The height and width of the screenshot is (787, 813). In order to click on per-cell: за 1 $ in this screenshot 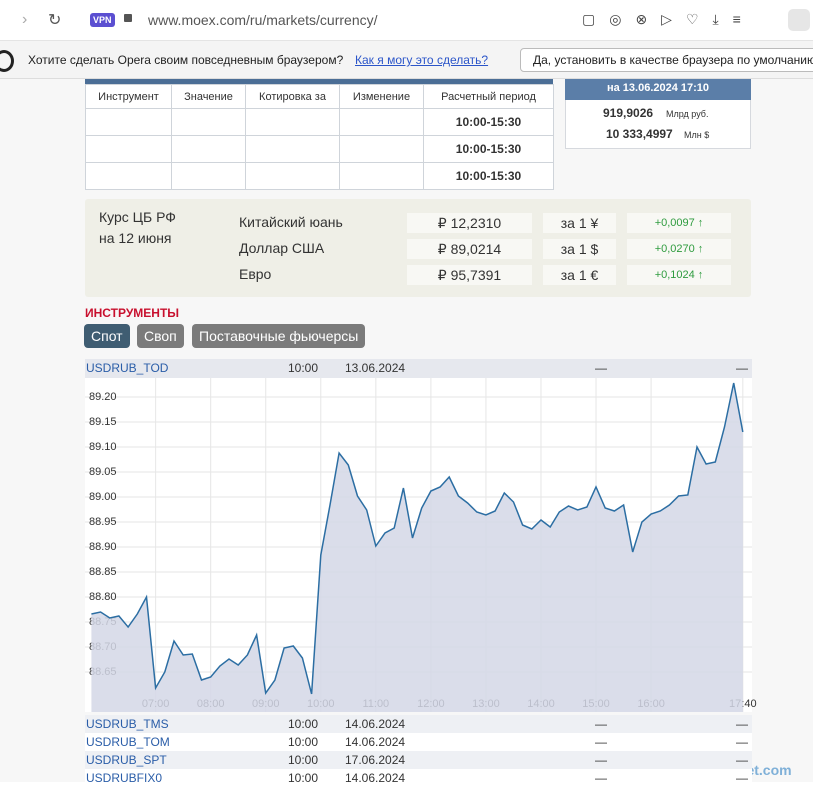, I will do `click(579, 249)`.